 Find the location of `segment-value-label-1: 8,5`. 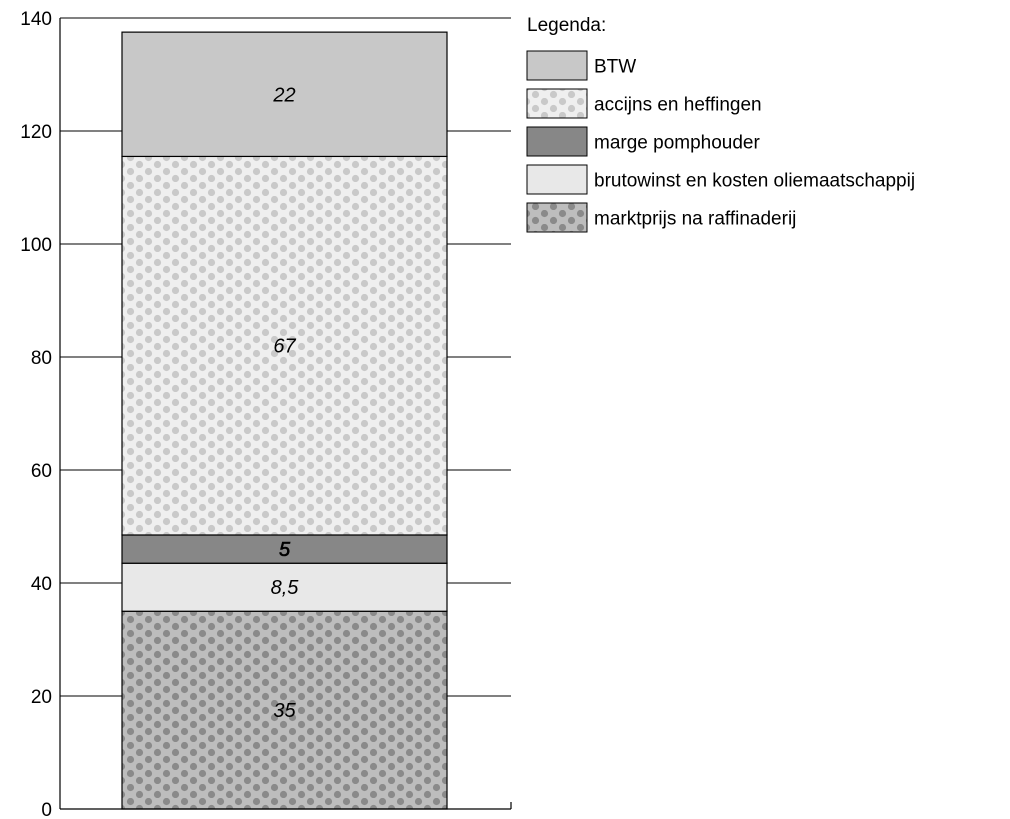

segment-value-label-1: 8,5 is located at coordinates (285, 588).